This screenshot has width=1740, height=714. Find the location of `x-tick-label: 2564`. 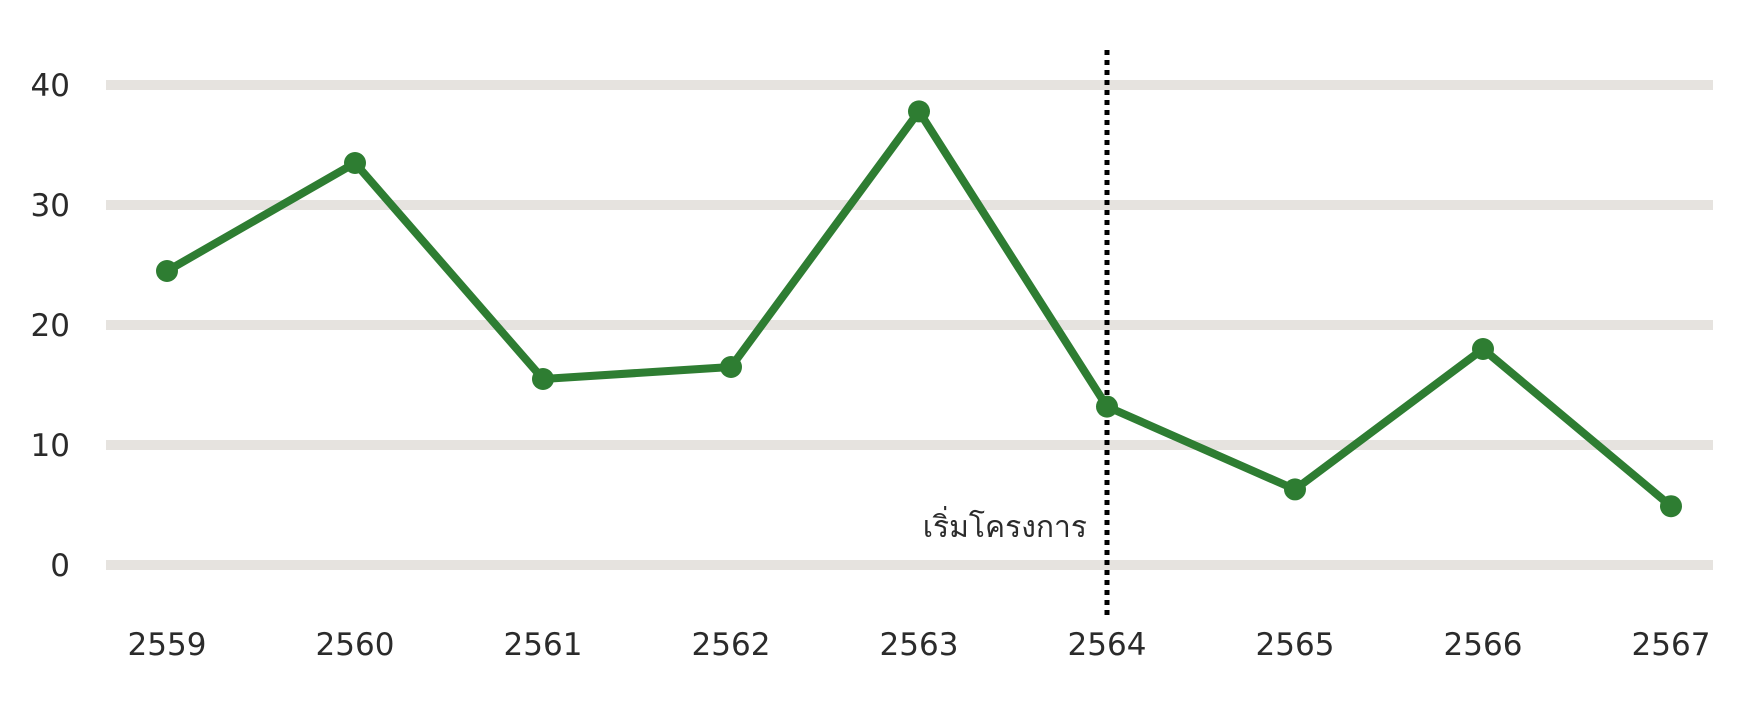

x-tick-label: 2564 is located at coordinates (1107, 645).